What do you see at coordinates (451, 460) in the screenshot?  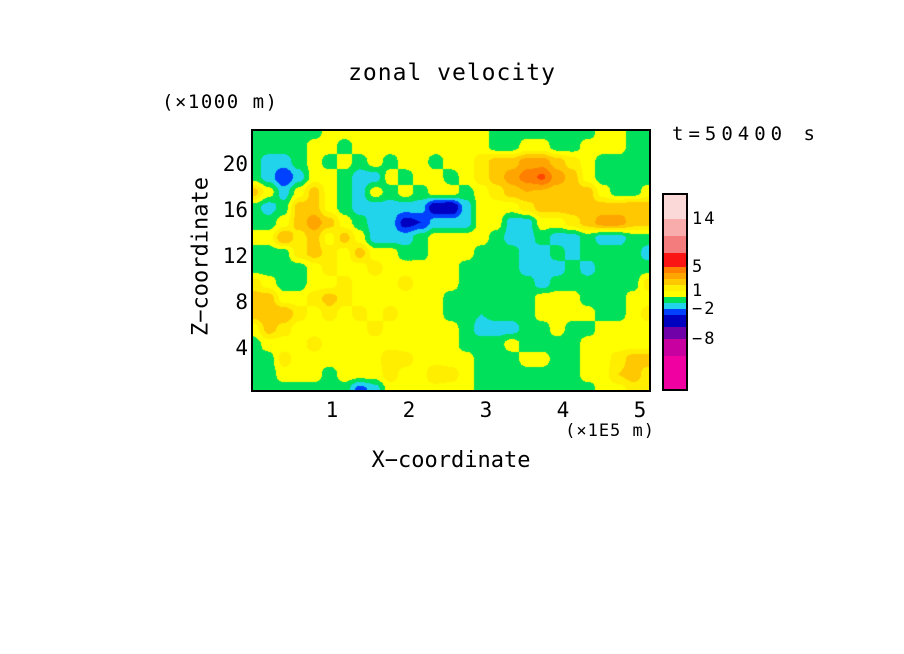 I see `x-axis-title: X−coordinate` at bounding box center [451, 460].